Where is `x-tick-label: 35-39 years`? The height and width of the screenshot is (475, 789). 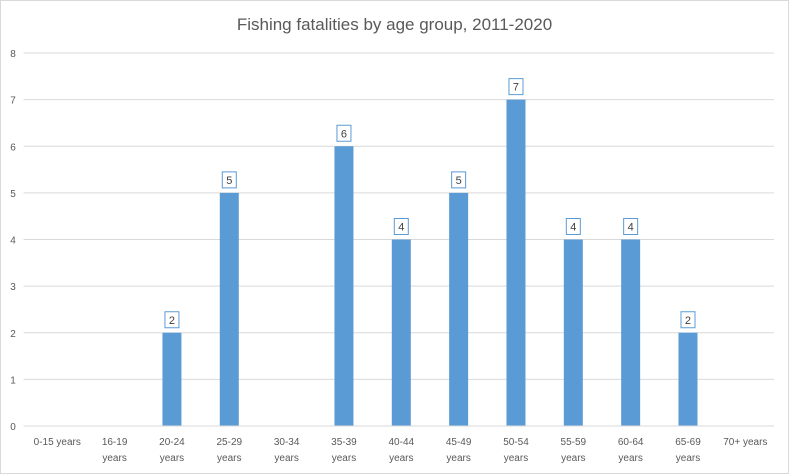
x-tick-label: 35-39 years is located at coordinates (344, 450).